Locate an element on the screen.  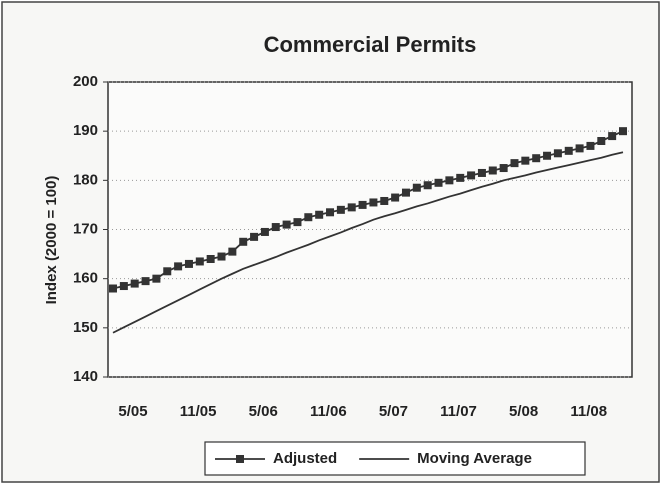
x-tick-label: 5/05 is located at coordinates (132, 411).